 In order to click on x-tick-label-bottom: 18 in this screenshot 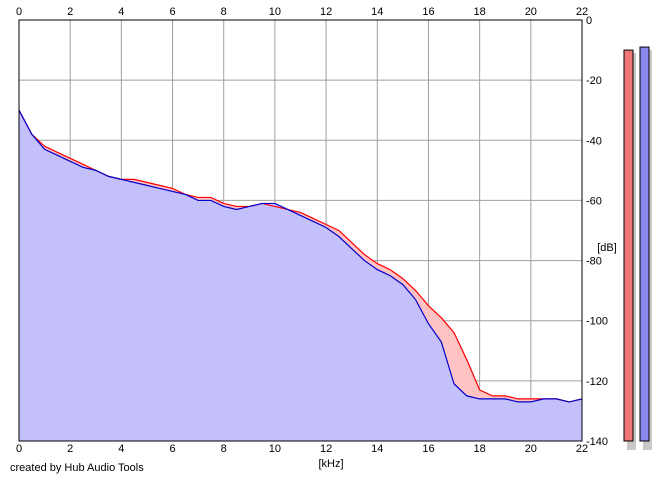, I will do `click(480, 449)`.